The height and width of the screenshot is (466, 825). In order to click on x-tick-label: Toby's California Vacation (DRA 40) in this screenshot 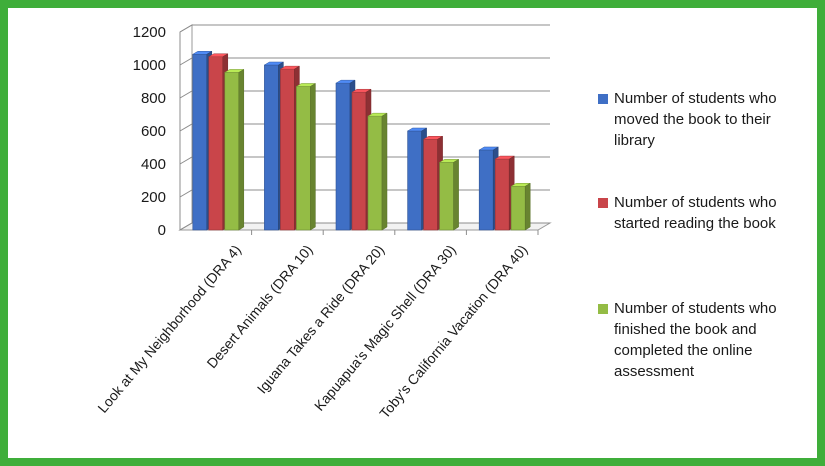, I will do `click(453, 332)`.